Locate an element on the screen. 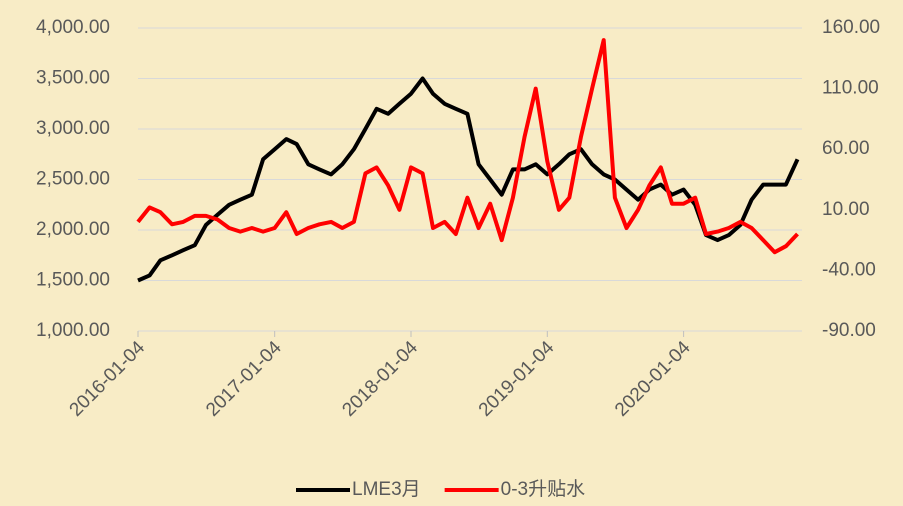 The height and width of the screenshot is (506, 903). y-tick-label: 2,500.00 is located at coordinates (73, 179).